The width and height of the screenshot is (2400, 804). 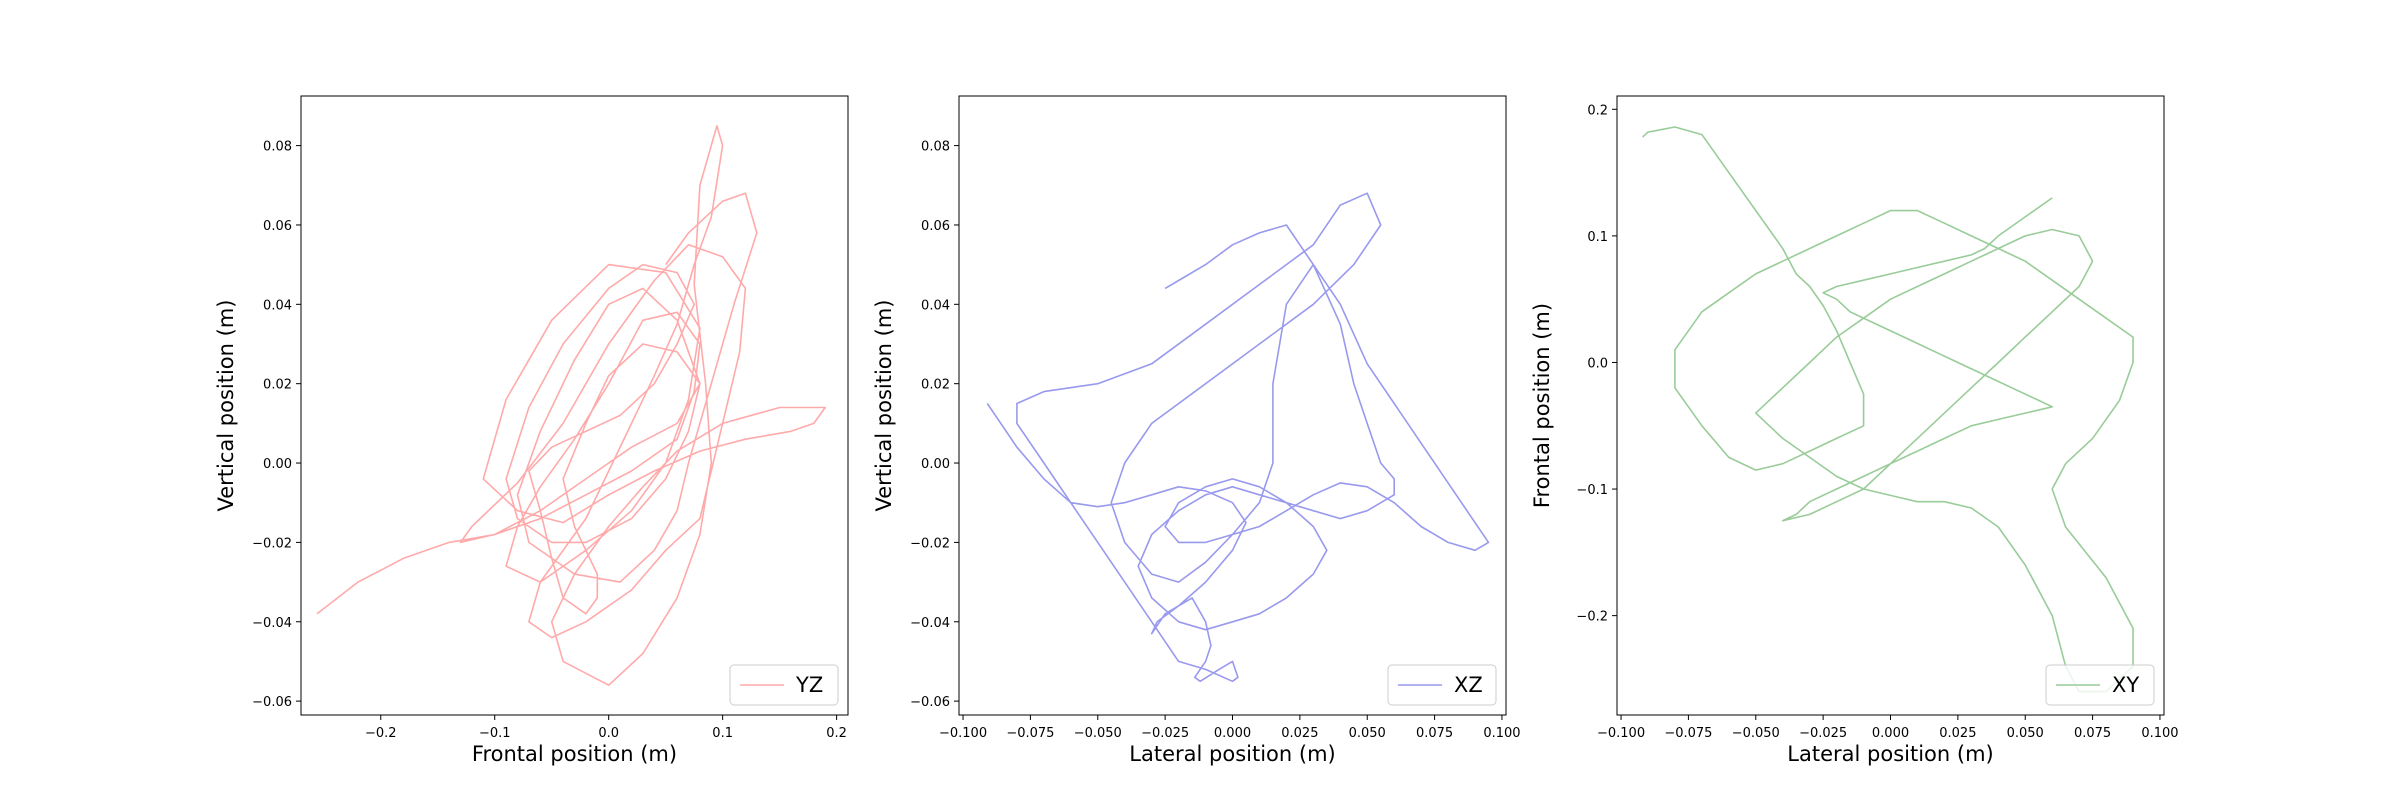 I want to click on x-tick-label: −0.1, so click(x=495, y=733).